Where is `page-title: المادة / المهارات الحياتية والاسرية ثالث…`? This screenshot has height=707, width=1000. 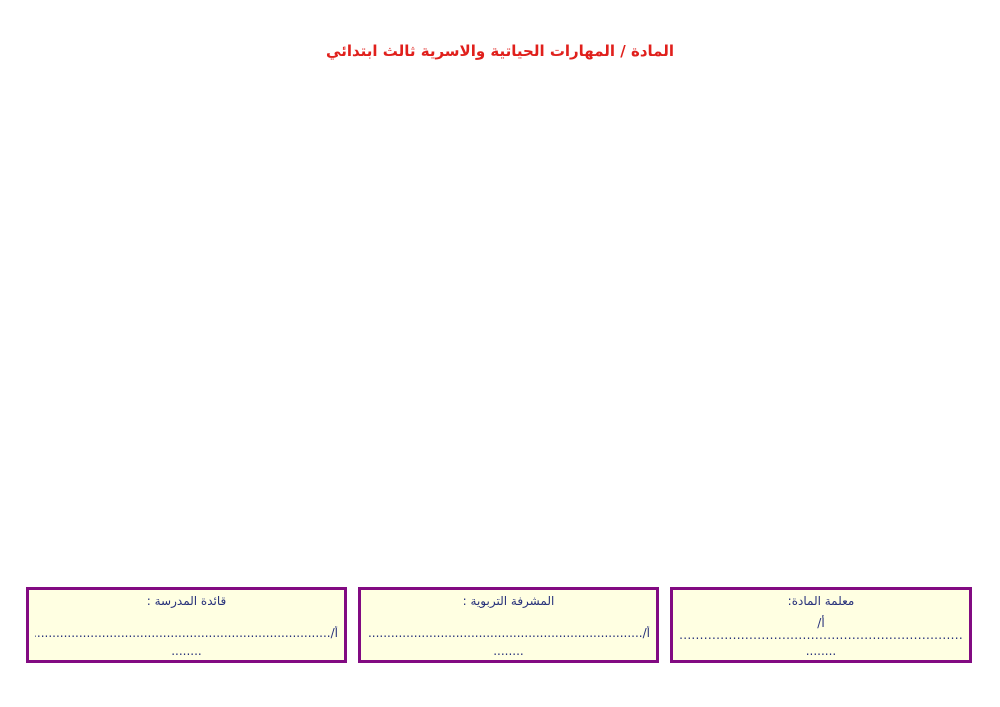
page-title: المادة / المهارات الحياتية والاسرية ثالث… is located at coordinates (500, 51).